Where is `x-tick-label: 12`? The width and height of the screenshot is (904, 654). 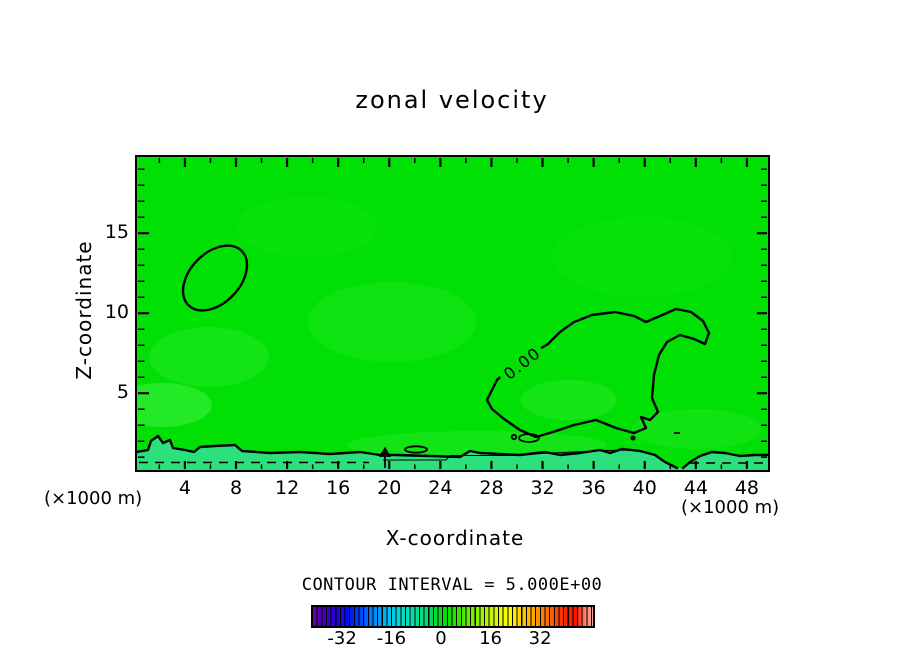 x-tick-label: 12 is located at coordinates (287, 488).